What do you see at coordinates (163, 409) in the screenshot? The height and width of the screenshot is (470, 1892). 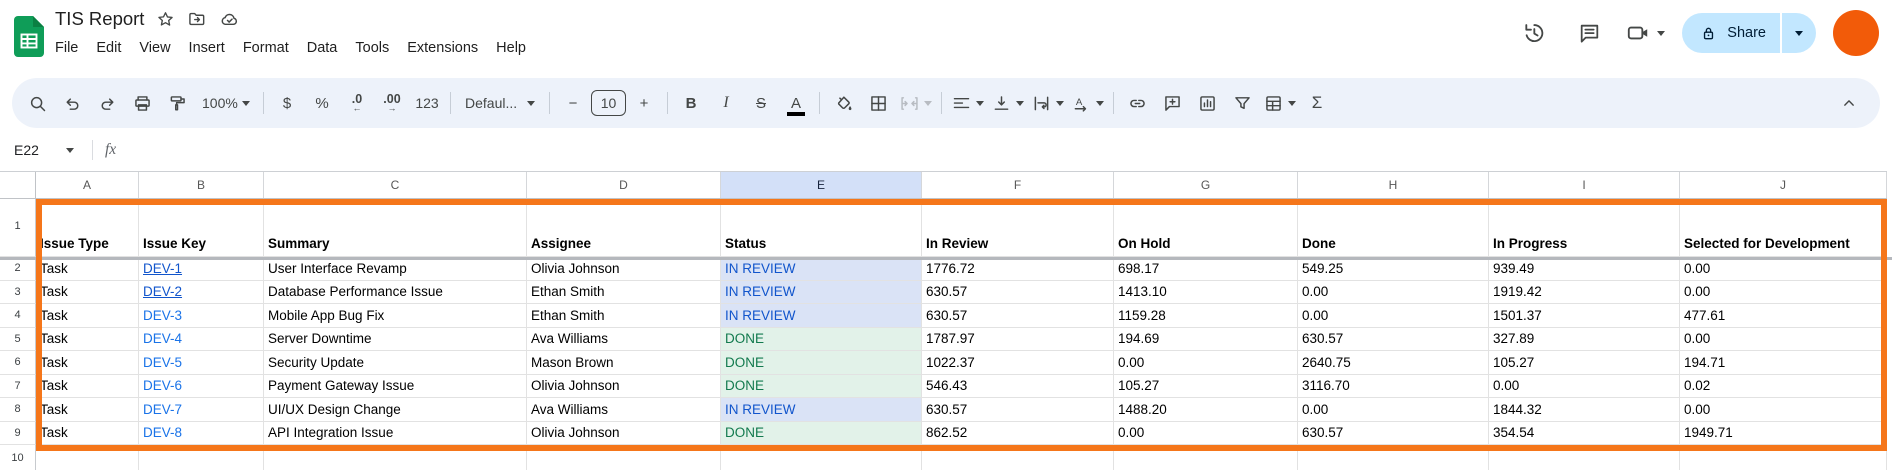 I see `issue-link-dev-7: DEV-7` at bounding box center [163, 409].